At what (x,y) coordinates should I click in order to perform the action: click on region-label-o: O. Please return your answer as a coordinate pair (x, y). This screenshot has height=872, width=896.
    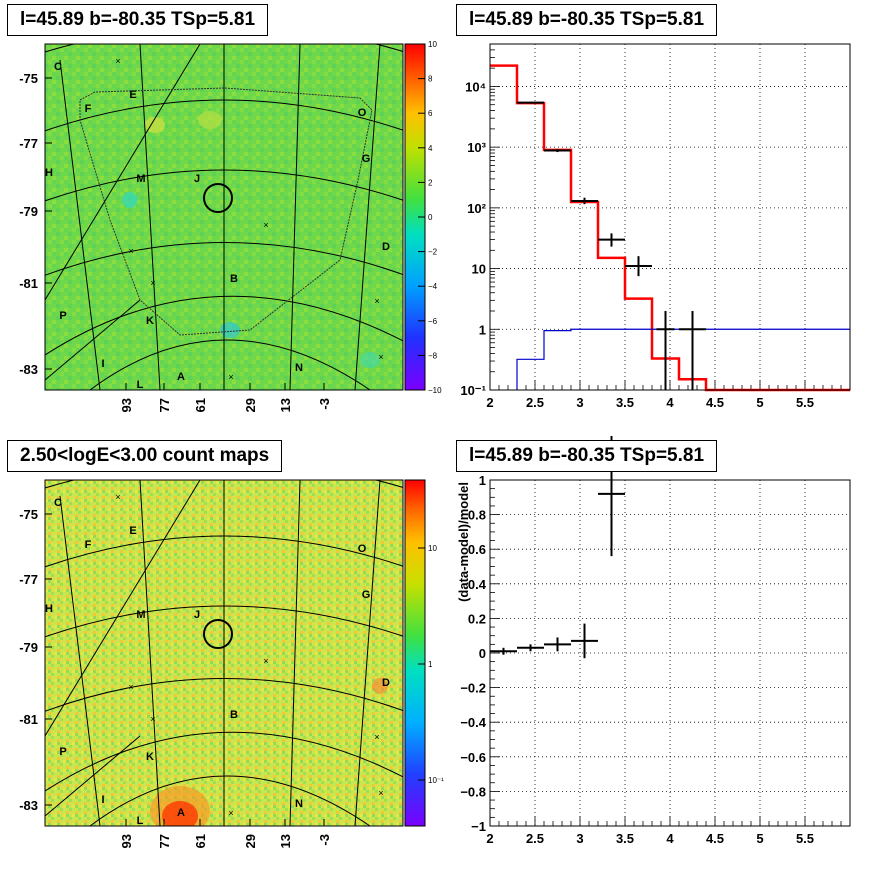
    Looking at the image, I should click on (362, 113).